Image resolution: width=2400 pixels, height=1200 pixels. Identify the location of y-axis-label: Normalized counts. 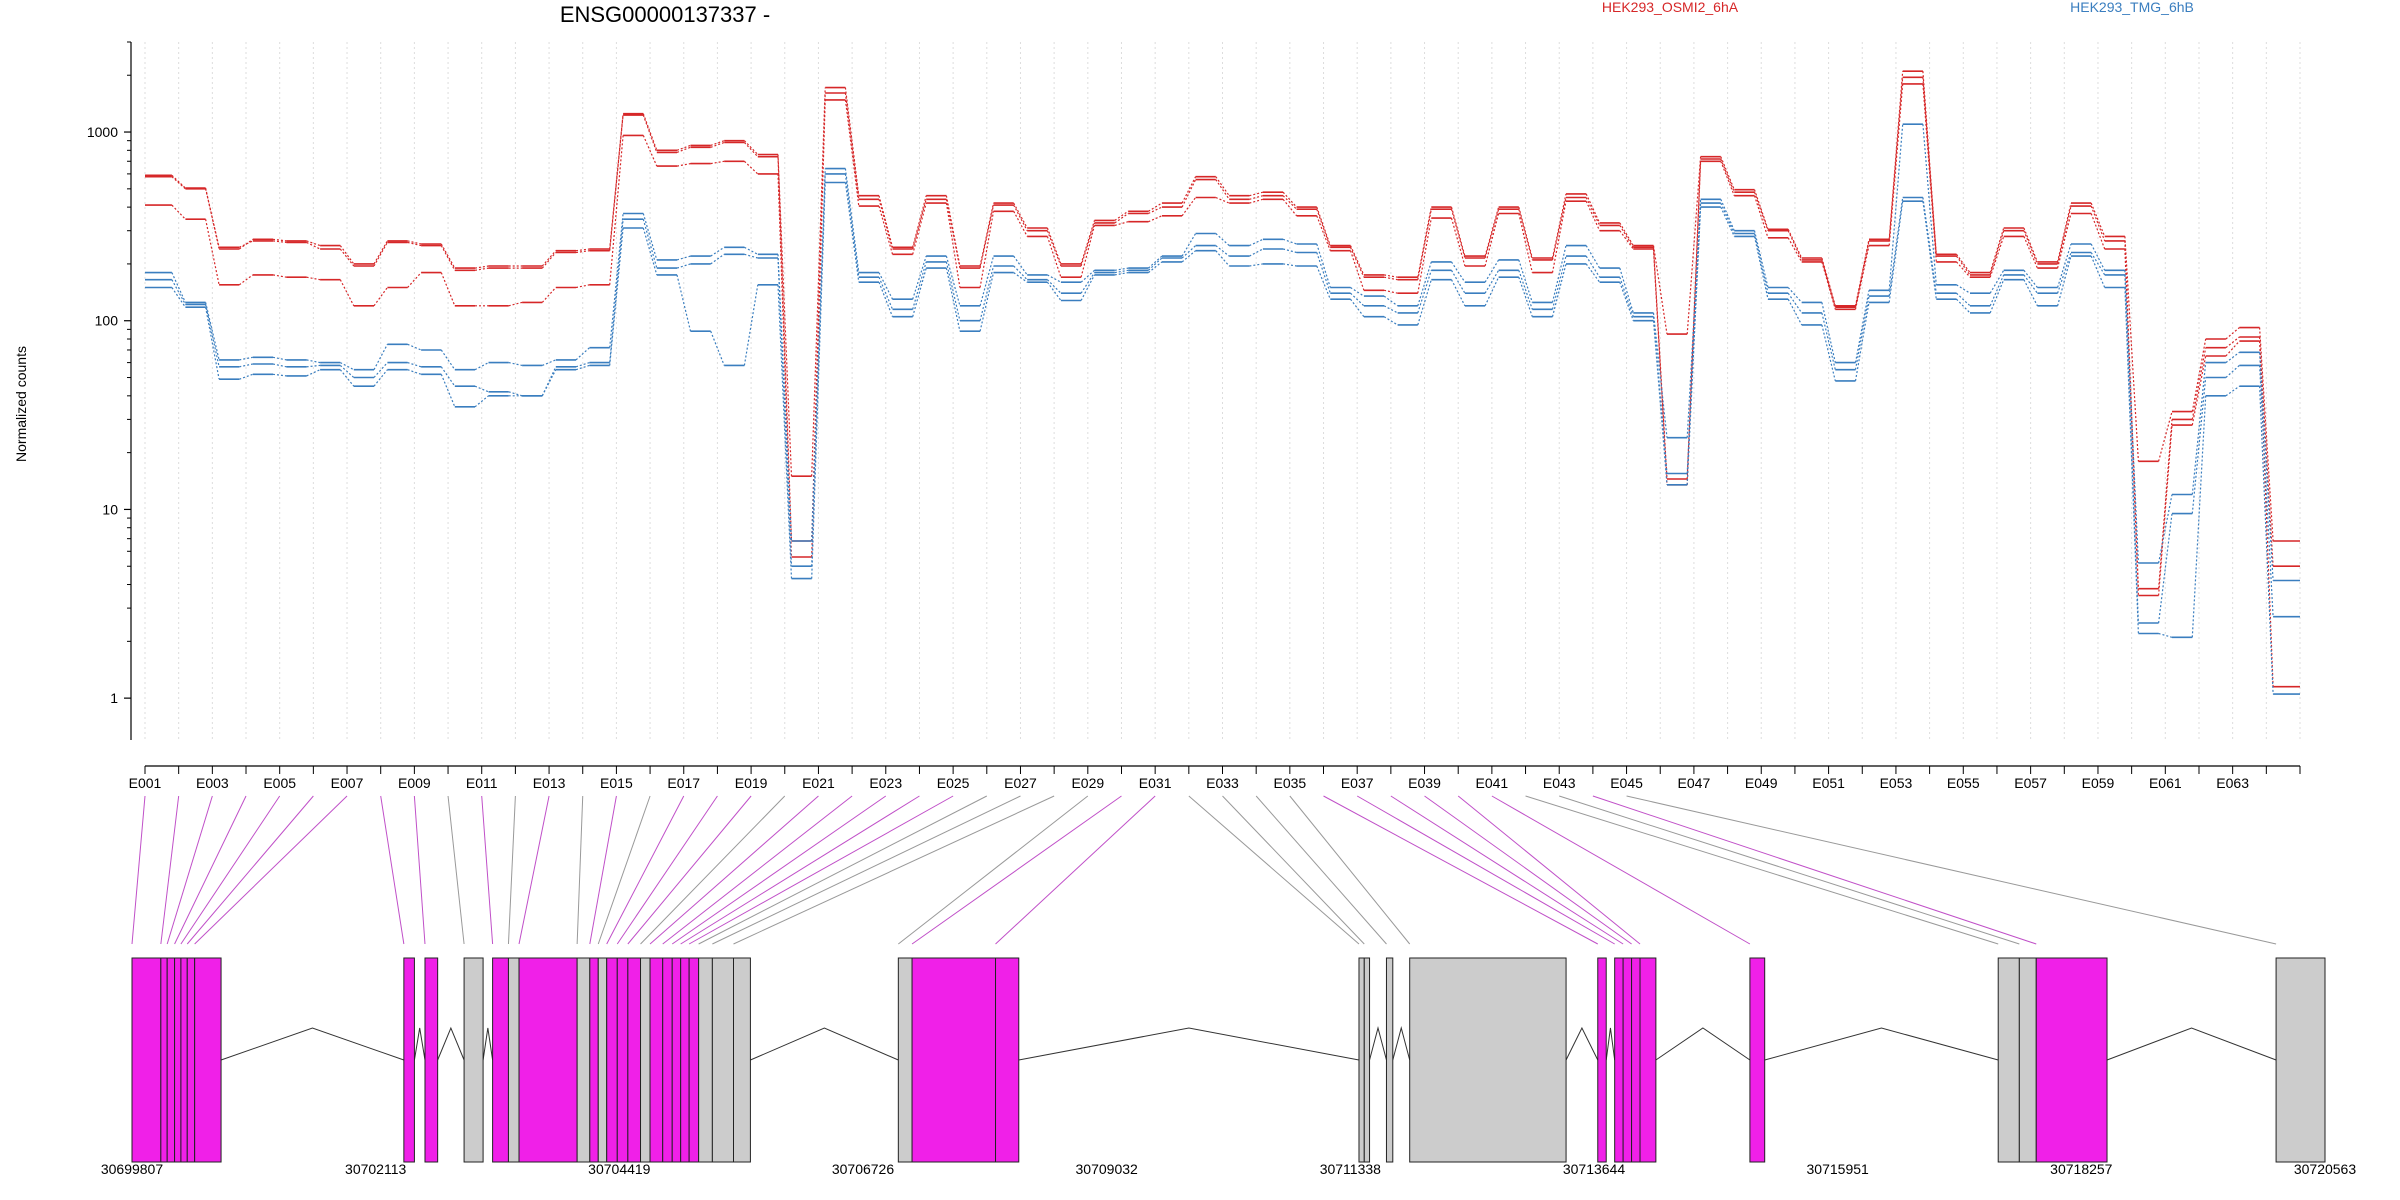
(21, 404).